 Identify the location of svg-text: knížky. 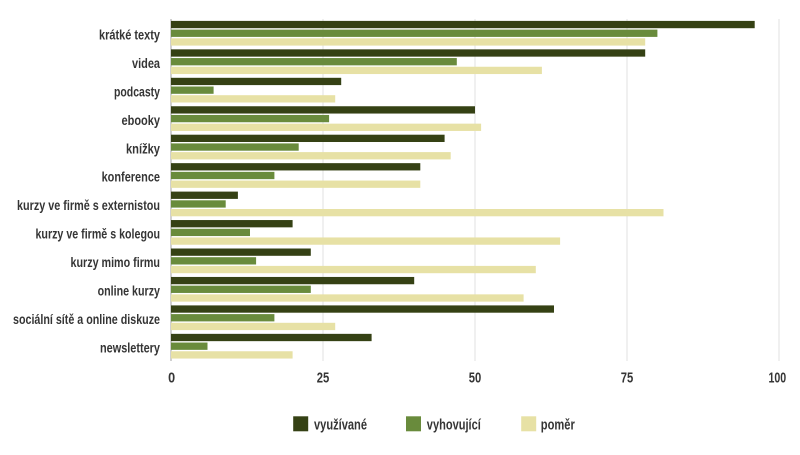
(143, 148).